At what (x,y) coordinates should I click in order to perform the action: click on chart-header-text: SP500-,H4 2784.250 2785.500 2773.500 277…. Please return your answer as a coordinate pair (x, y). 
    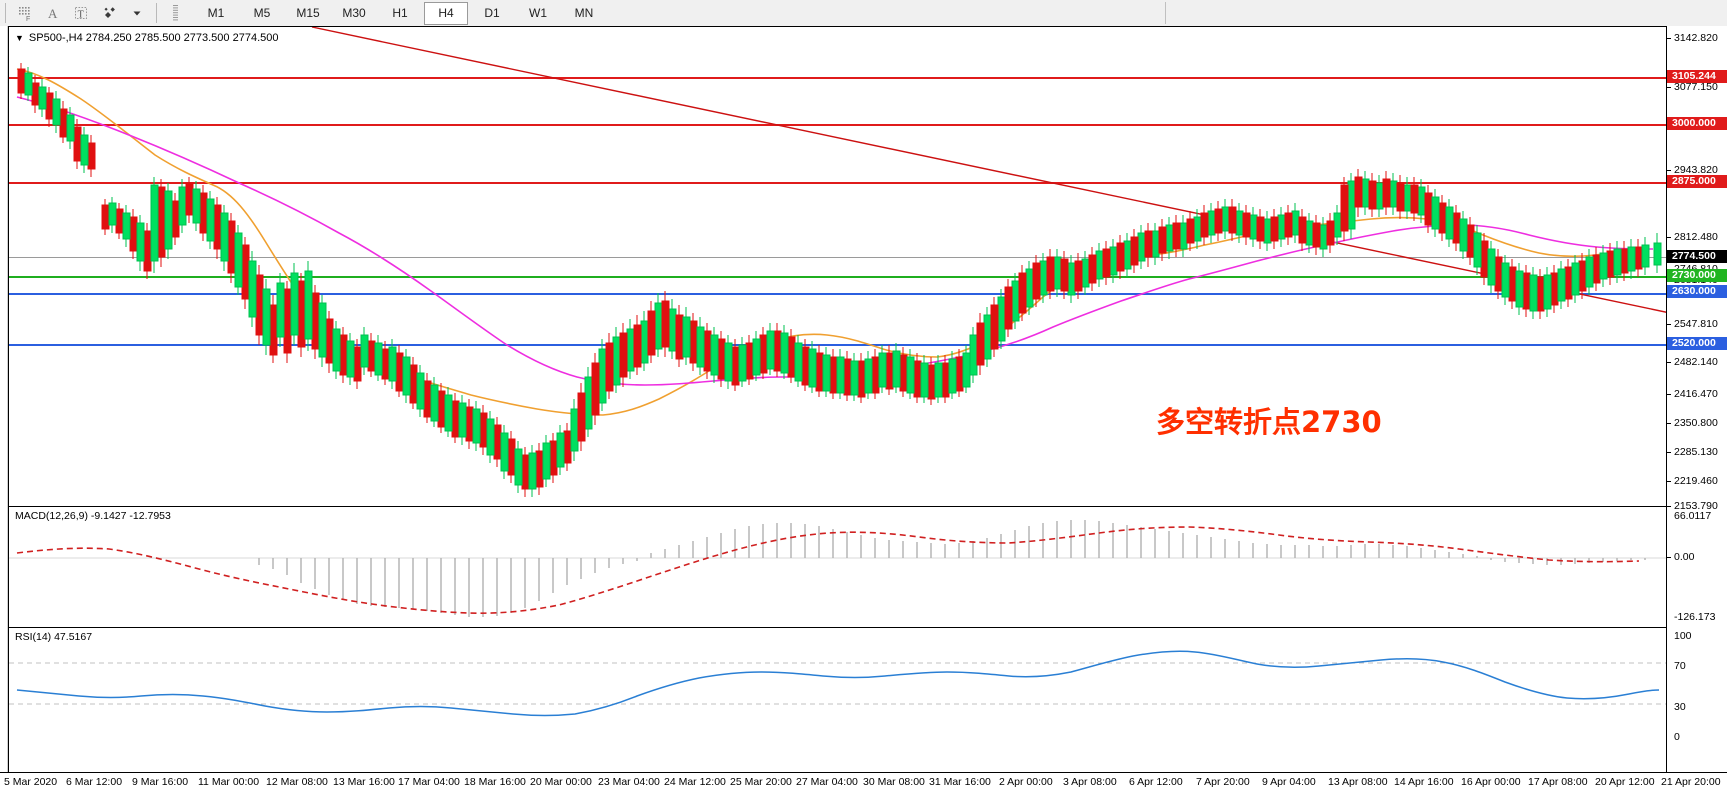
    Looking at the image, I should click on (153, 38).